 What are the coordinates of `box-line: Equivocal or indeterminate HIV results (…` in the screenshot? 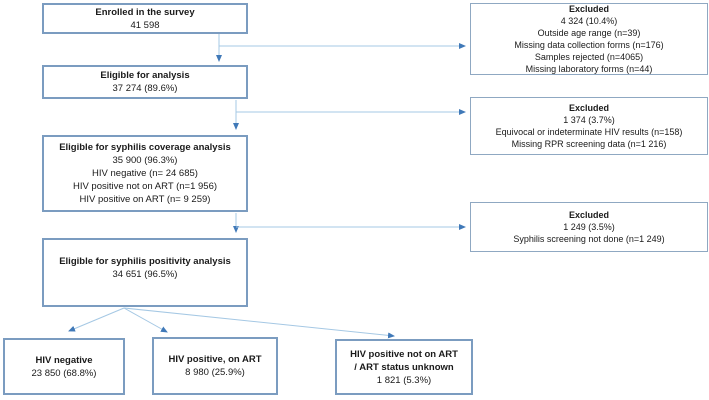 It's located at (589, 132).